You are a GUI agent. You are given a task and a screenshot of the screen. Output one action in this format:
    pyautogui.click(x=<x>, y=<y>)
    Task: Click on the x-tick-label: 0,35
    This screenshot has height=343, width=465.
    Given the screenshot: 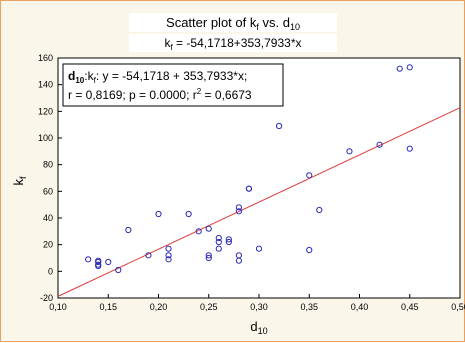 What is the action you would take?
    pyautogui.click(x=309, y=307)
    